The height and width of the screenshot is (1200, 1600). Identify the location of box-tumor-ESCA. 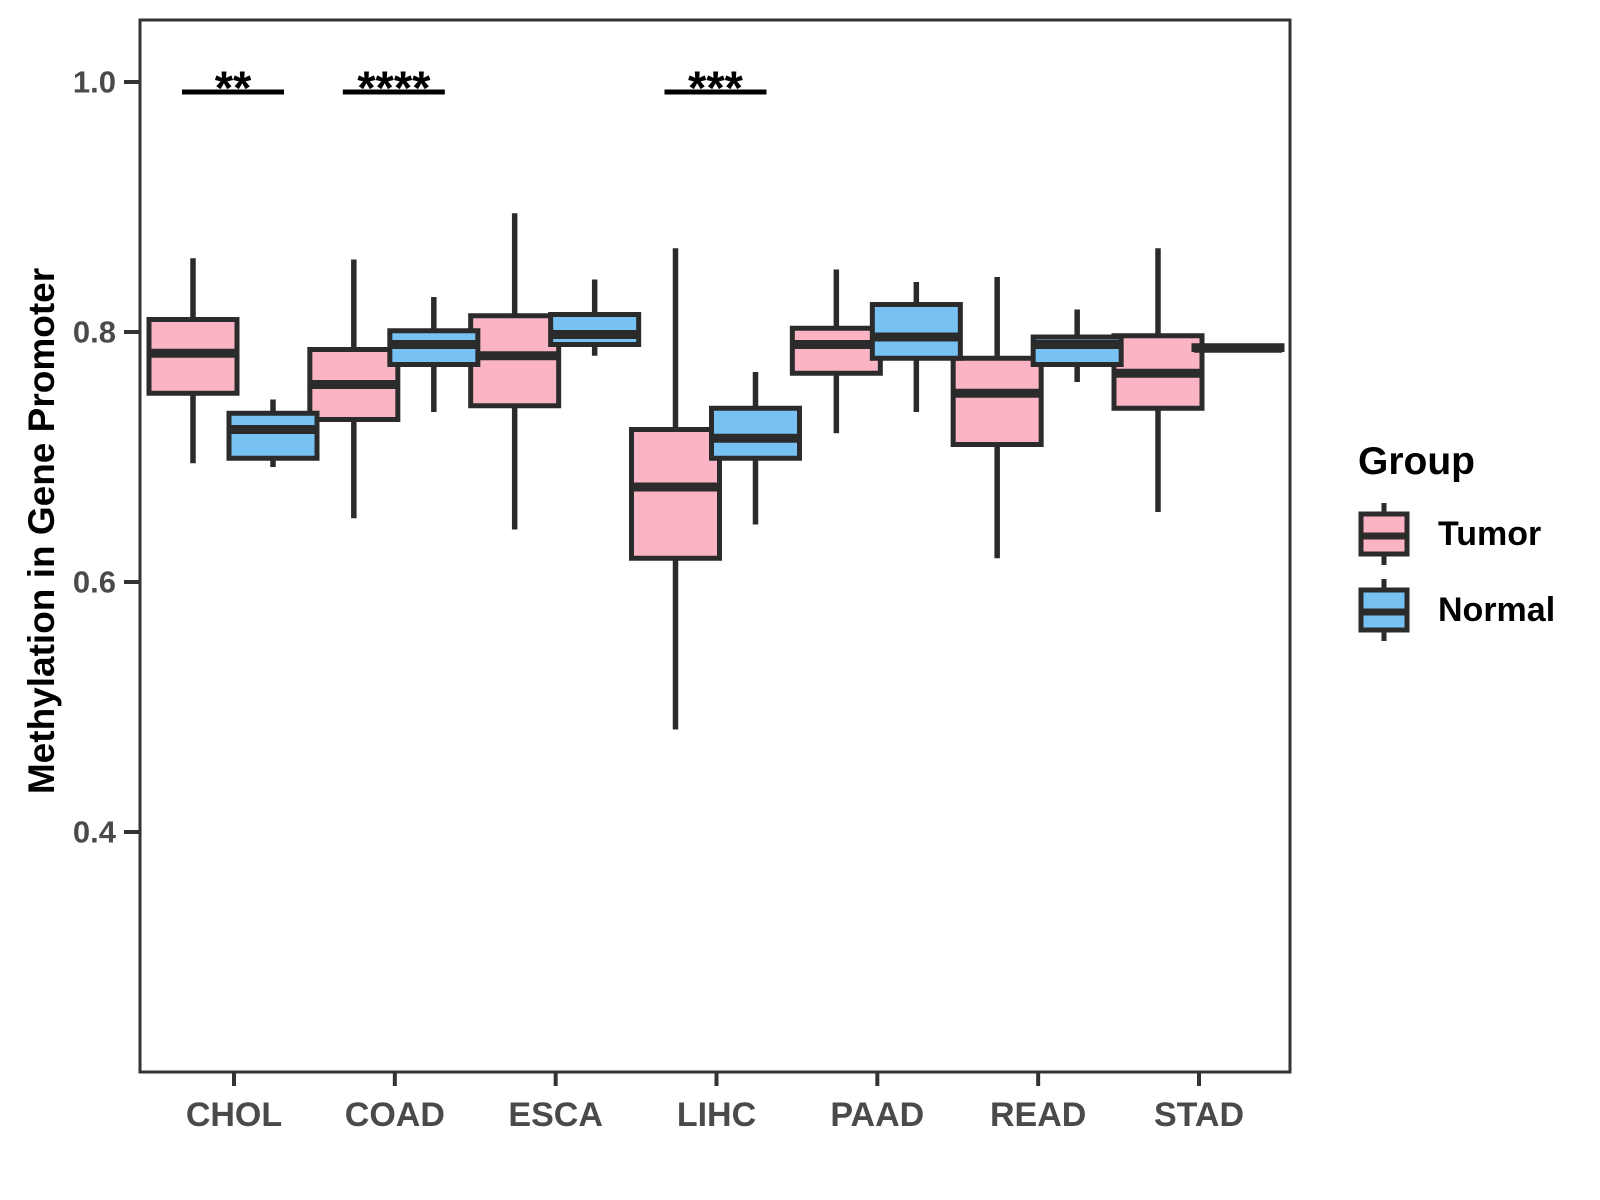
(515, 361).